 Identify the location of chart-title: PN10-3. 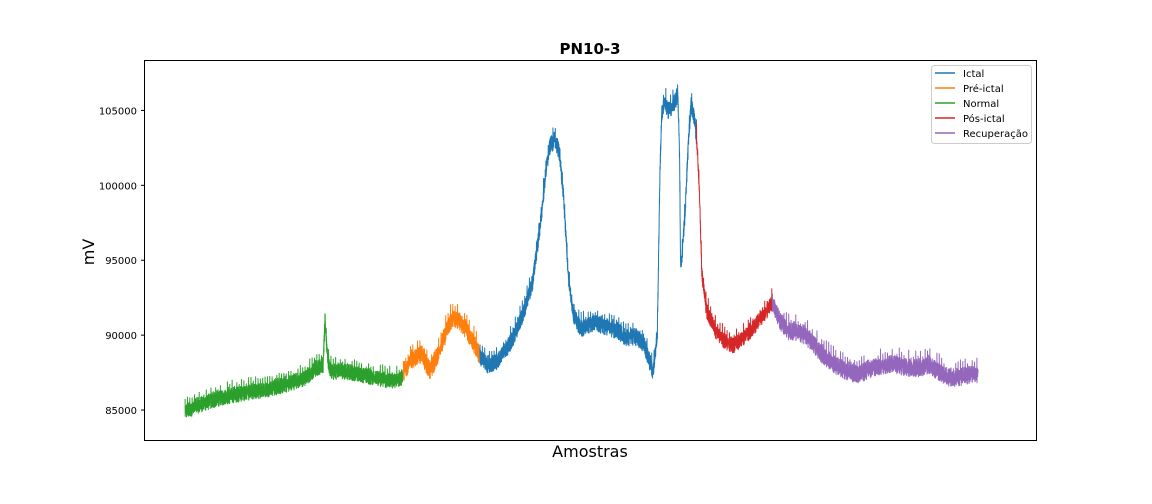
(589, 49).